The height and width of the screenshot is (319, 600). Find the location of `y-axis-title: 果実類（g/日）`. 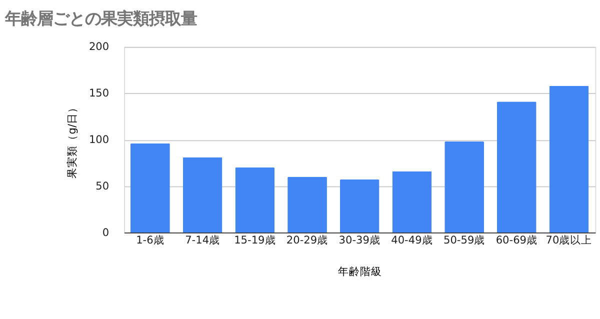

y-axis-title: 果実類（g/日） is located at coordinates (71, 140).